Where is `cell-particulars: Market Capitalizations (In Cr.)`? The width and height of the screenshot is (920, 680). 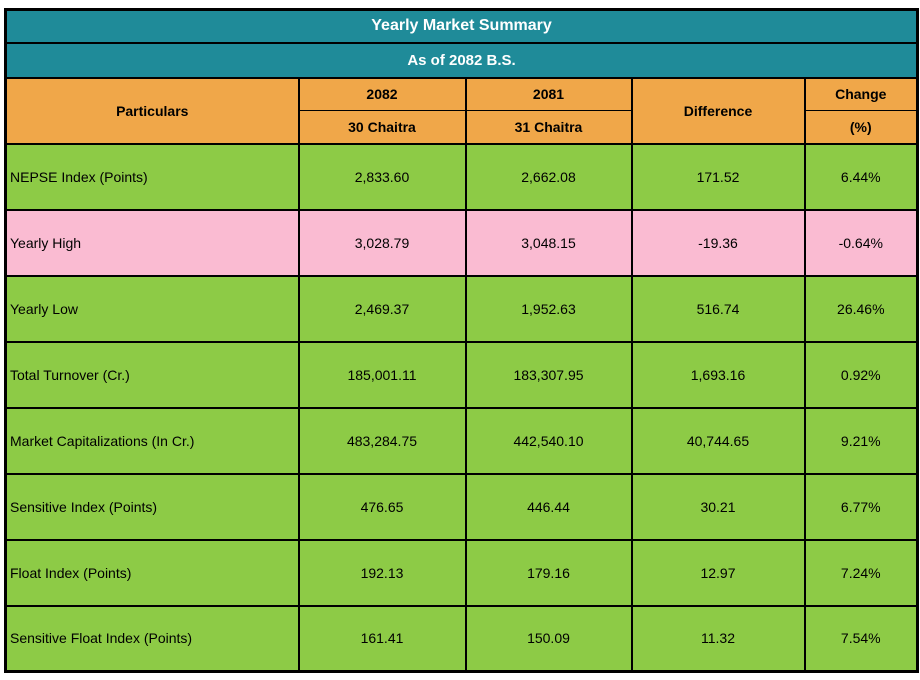 cell-particulars: Market Capitalizations (In Cr.) is located at coordinates (152, 440).